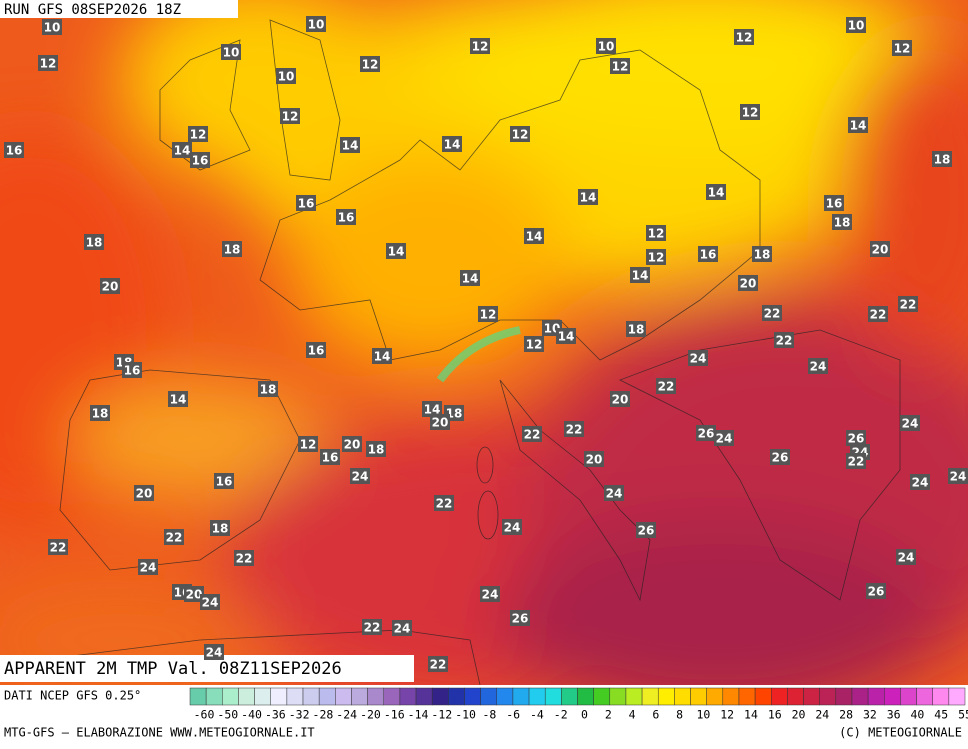 This screenshot has width=968, height=749. I want to click on scale-tick-label: -50, so click(227, 715).